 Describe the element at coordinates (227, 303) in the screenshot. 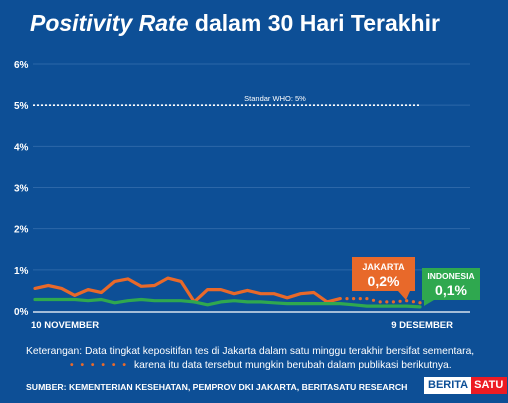

I see `indonesia-line` at that location.